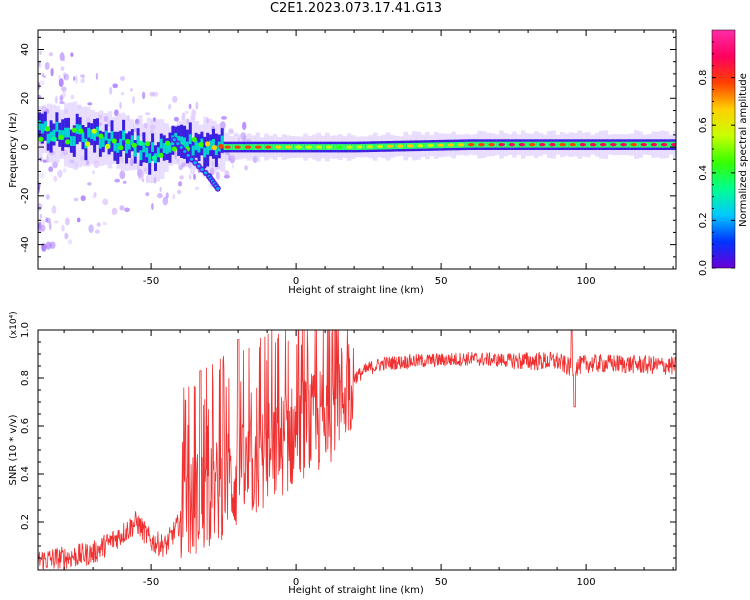 Image resolution: width=750 pixels, height=600 pixels. What do you see at coordinates (25, 522) in the screenshot?
I see `bottom-y-tick-label: 0.2` at bounding box center [25, 522].